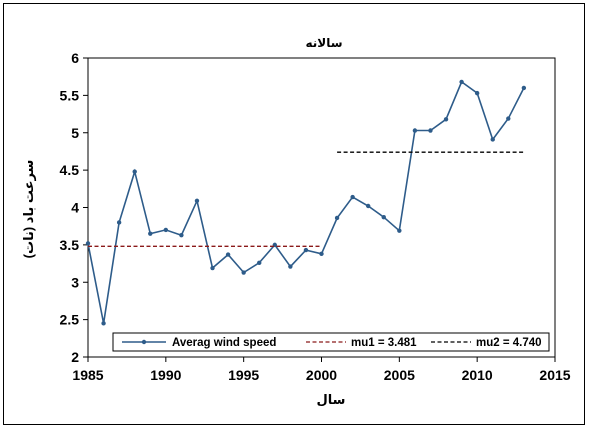 The height and width of the screenshot is (430, 590). Describe the element at coordinates (165, 375) in the screenshot. I see `x-tick-label: 1990` at that location.